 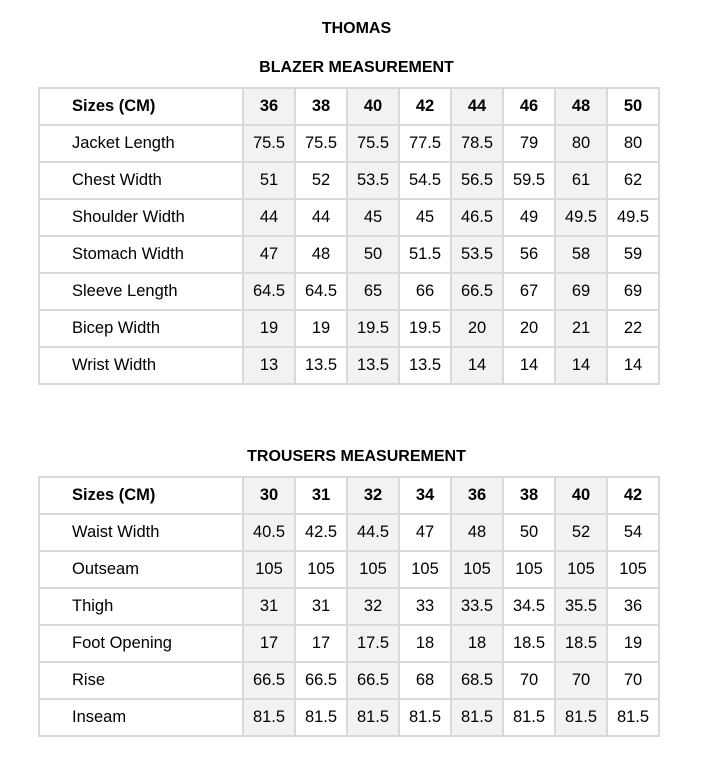 What do you see at coordinates (477, 606) in the screenshot?
I see `value-cell: 33.5` at bounding box center [477, 606].